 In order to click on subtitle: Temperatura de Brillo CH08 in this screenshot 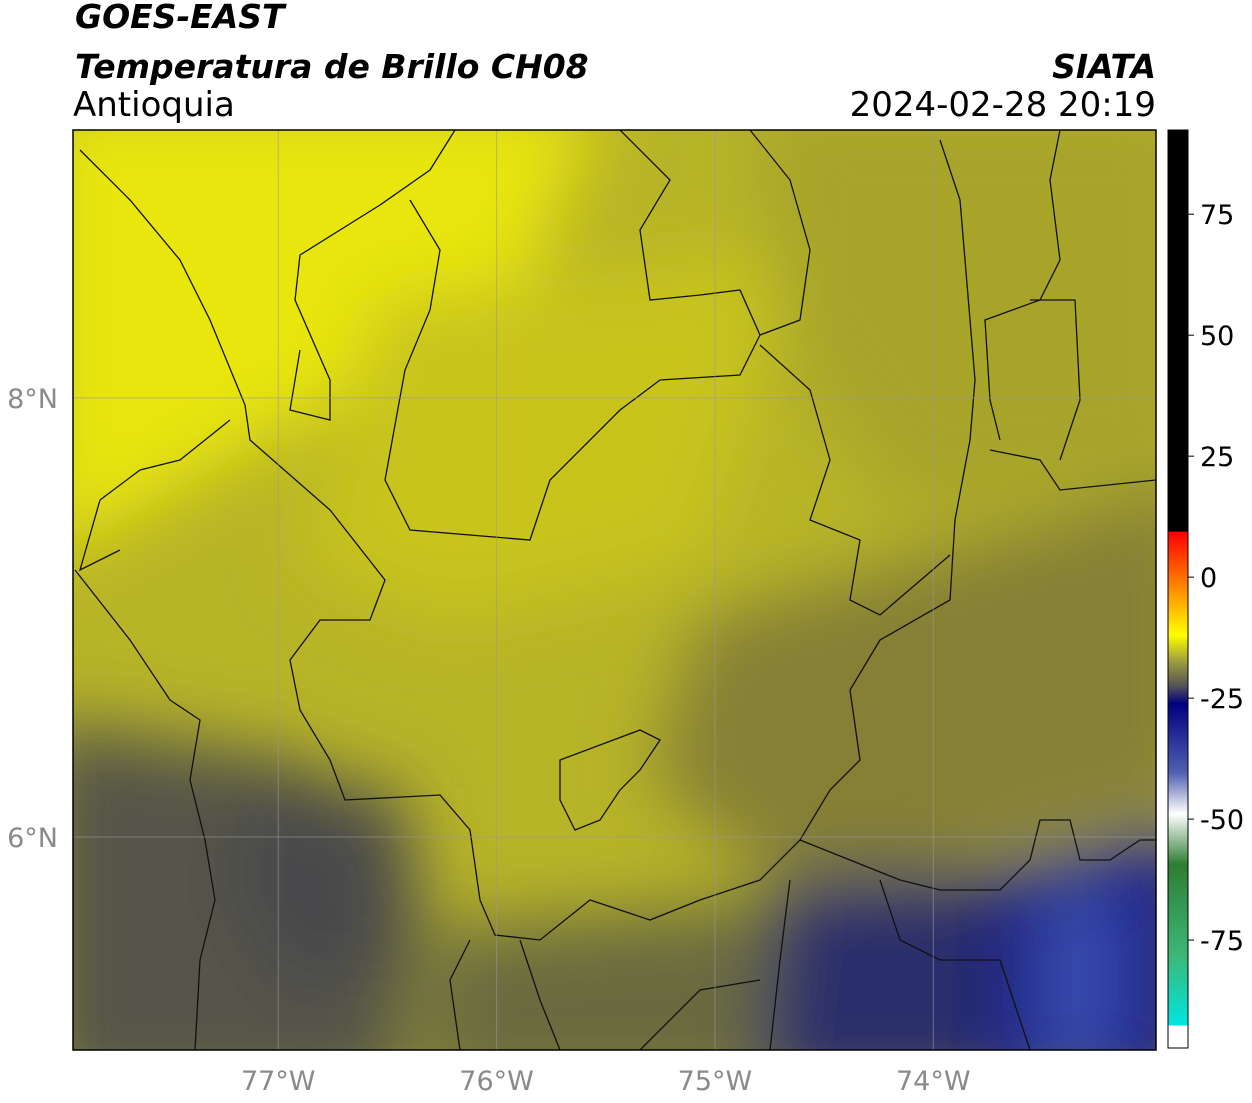, I will do `click(332, 66)`.